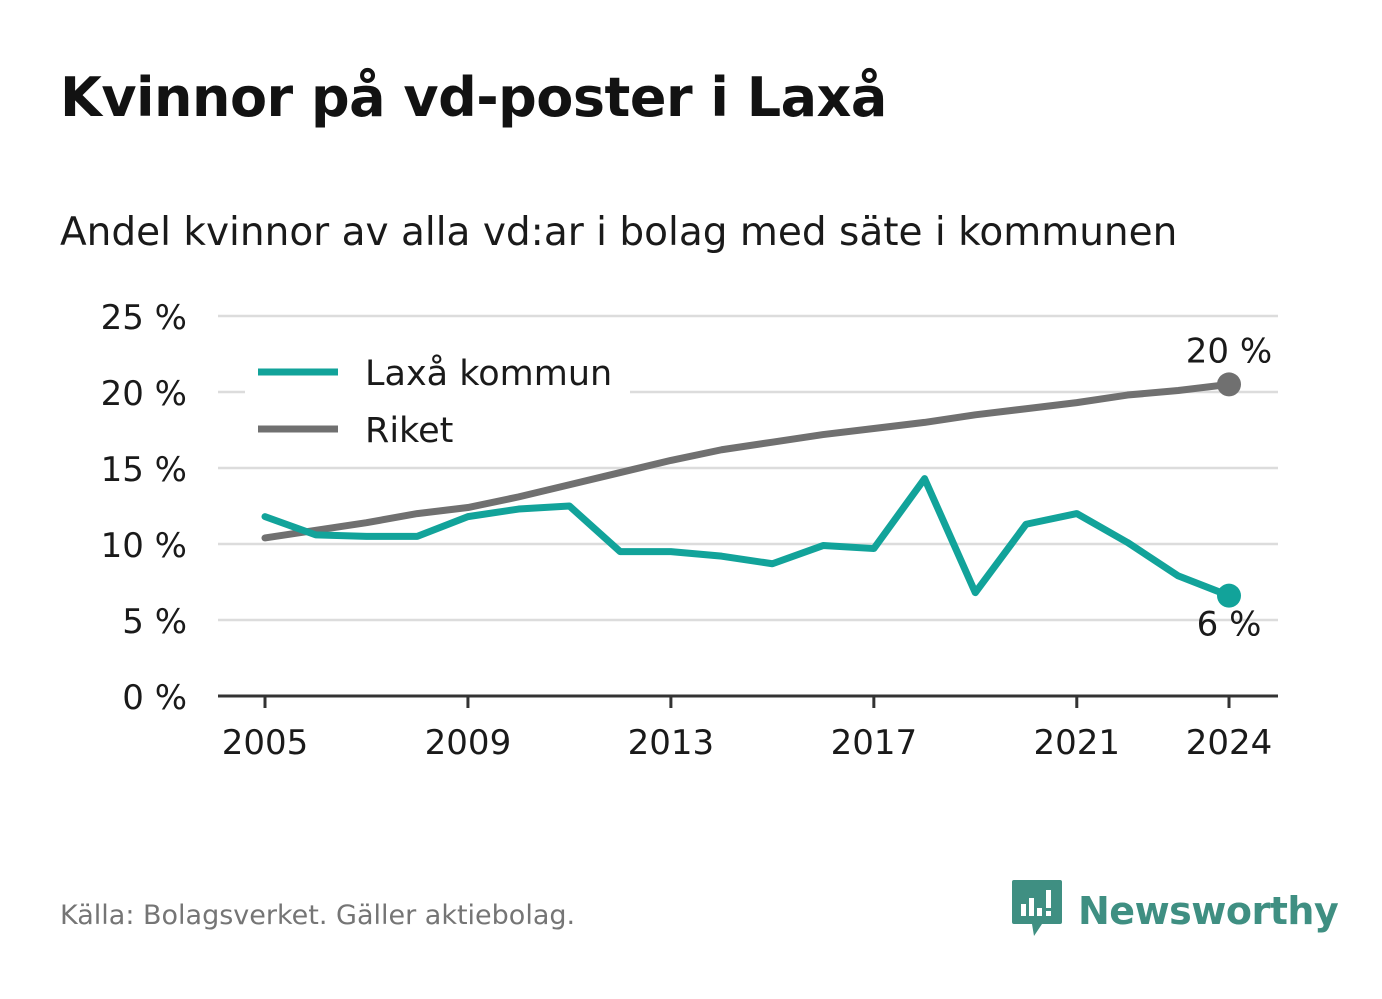  Describe the element at coordinates (488, 373) in the screenshot. I see `legend-label-laxa: Laxå kommun` at that location.